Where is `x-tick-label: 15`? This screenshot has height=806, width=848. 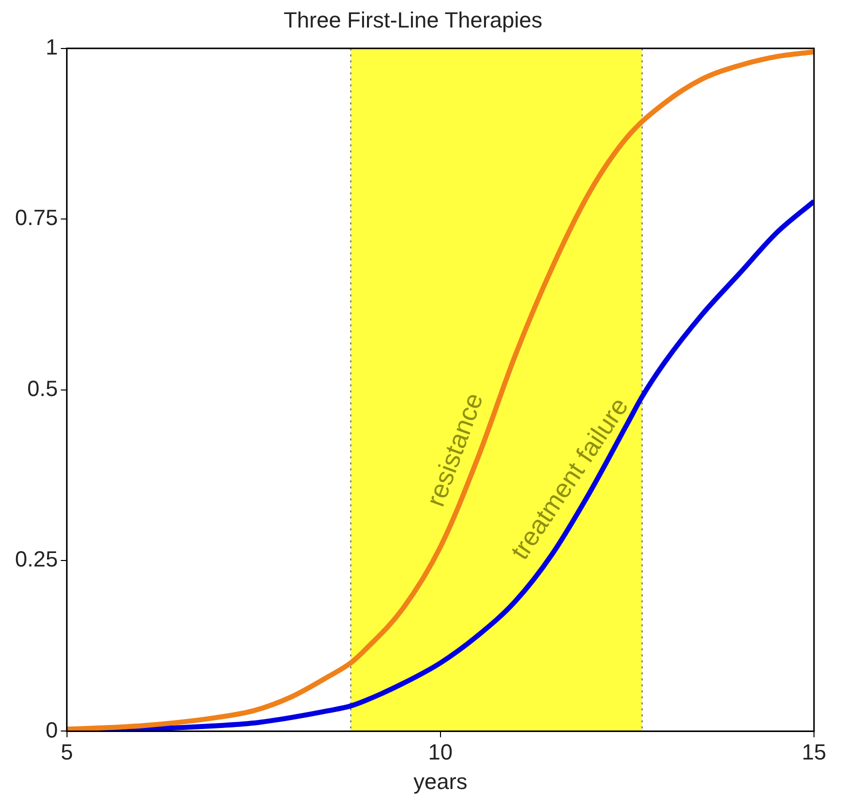
x-tick-label: 15 is located at coordinates (814, 751).